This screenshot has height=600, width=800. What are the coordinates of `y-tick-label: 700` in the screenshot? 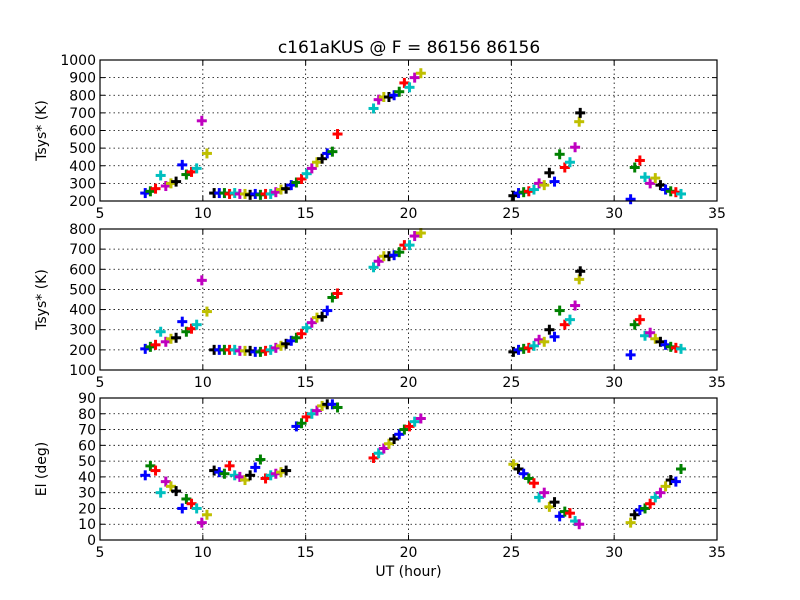 It's located at (82, 250).